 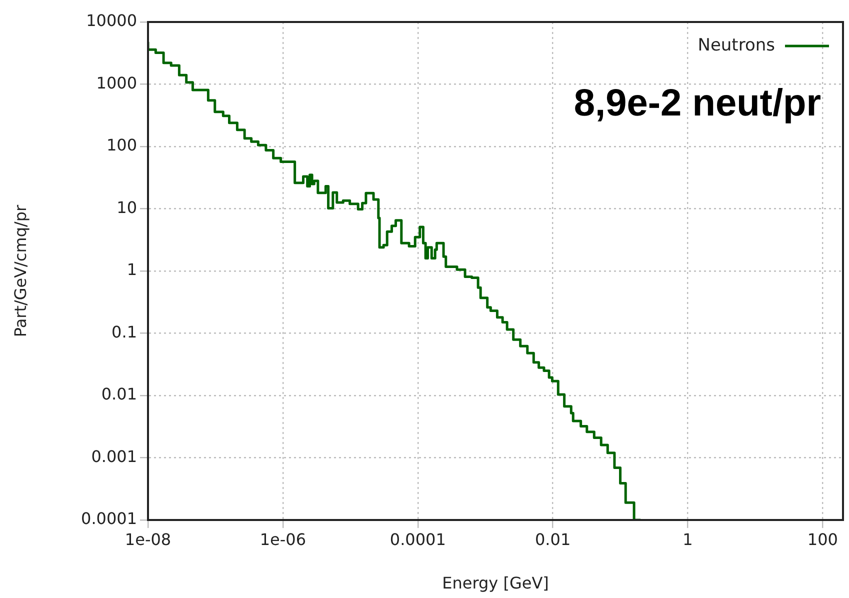 What do you see at coordinates (283, 539) in the screenshot?
I see `x-tick-label: 1e-06` at bounding box center [283, 539].